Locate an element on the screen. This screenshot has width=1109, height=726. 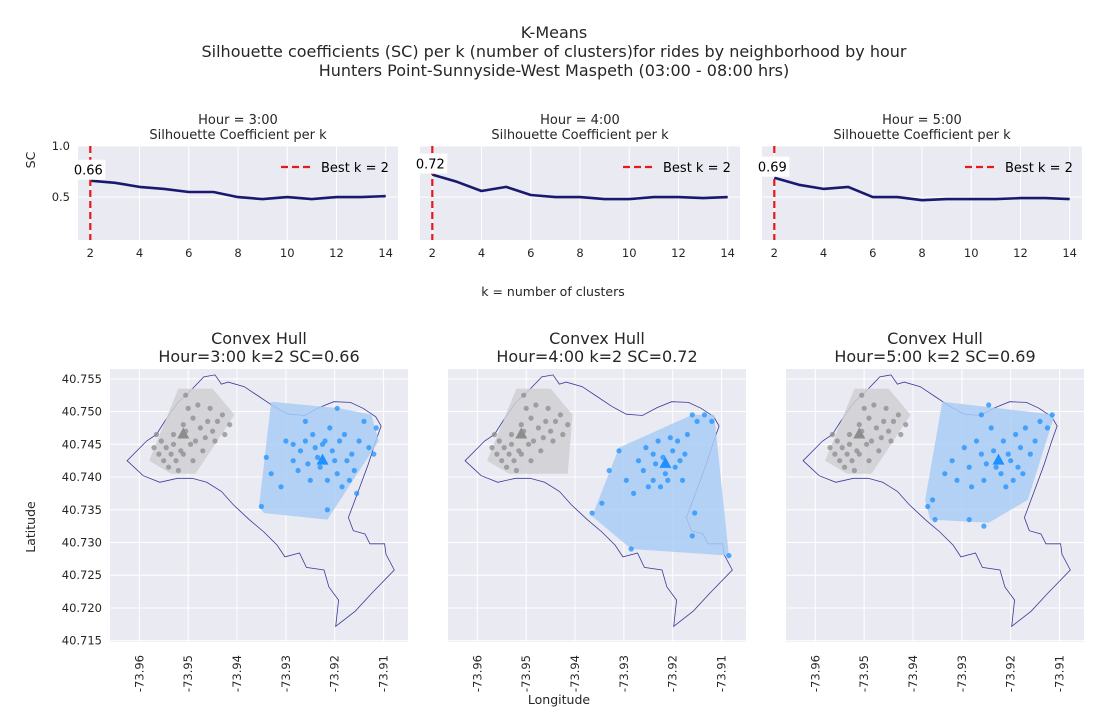
best-sc-label: 0.72 is located at coordinates (430, 165).